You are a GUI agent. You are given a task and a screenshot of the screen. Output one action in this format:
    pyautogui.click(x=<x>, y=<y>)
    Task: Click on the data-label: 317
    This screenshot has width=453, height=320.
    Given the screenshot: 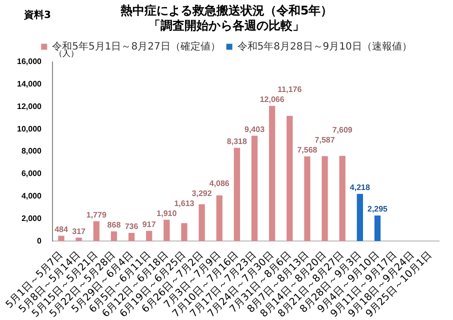 What is the action you would take?
    pyautogui.click(x=79, y=231)
    